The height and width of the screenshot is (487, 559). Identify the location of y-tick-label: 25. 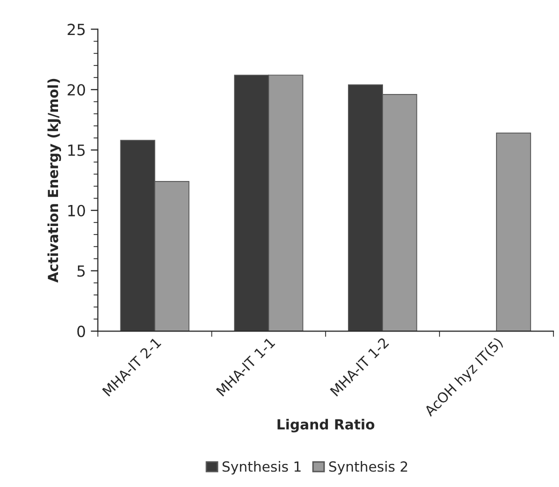
(76, 30).